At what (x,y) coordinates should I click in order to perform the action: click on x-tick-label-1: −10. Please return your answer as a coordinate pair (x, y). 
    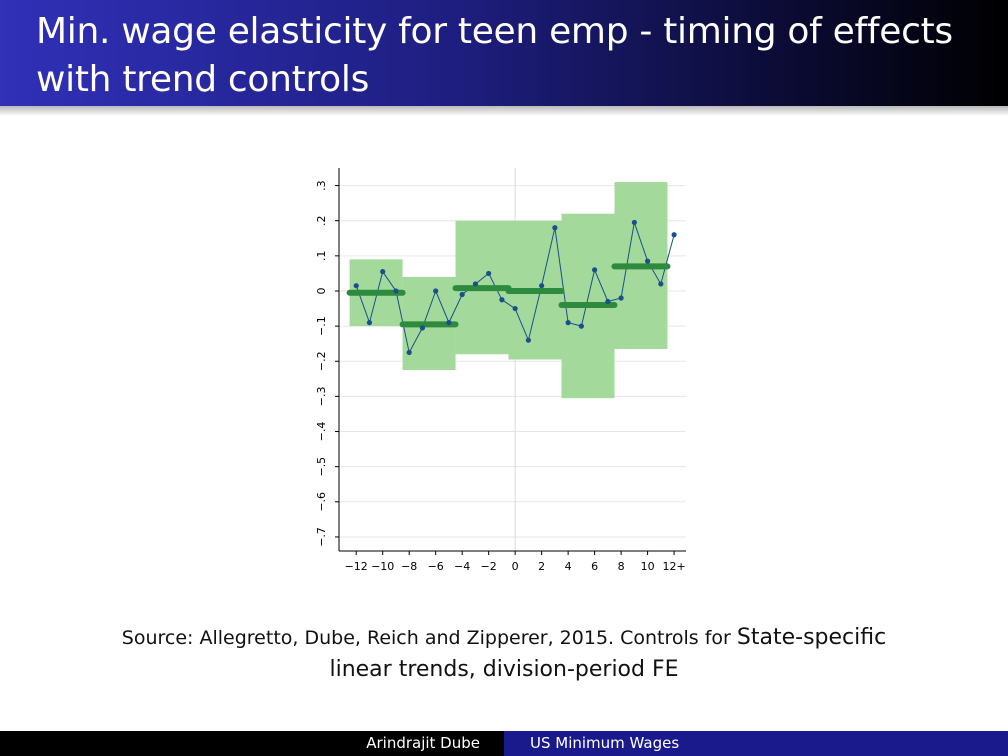
    Looking at the image, I should click on (382, 566).